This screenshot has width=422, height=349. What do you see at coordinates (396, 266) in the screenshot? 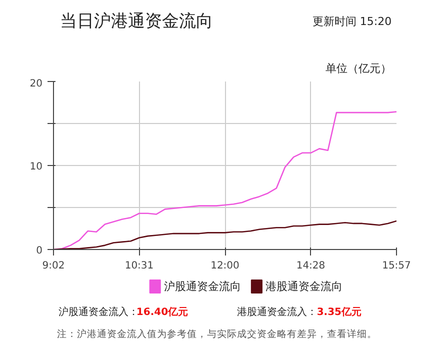
I see `x-tick-label: 15:57` at bounding box center [396, 266].